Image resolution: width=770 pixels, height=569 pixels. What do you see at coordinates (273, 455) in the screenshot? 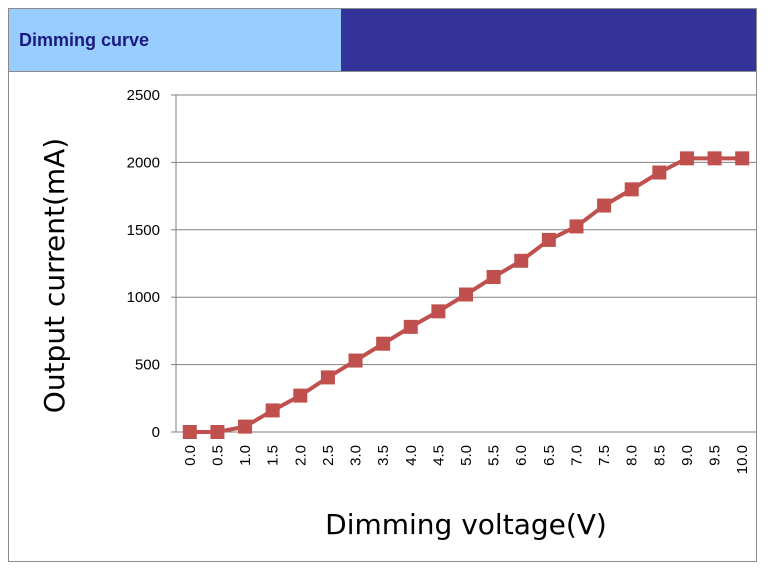
I see `x-tick-label: 1.5` at bounding box center [273, 455].